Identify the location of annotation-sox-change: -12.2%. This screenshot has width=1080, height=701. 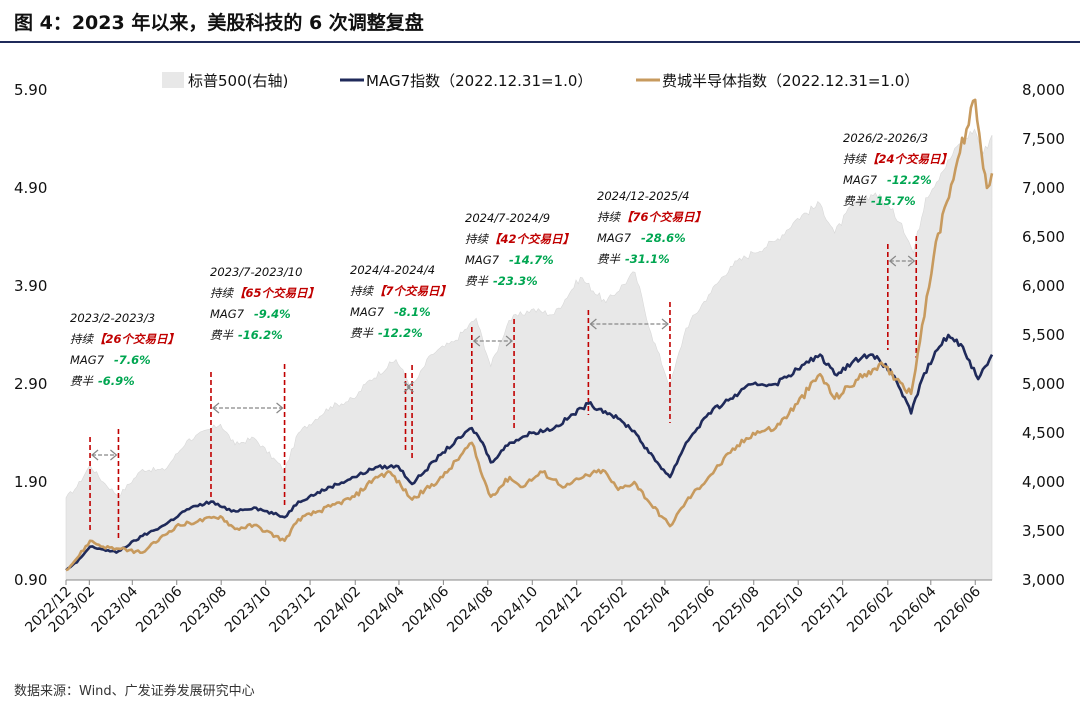
(400, 333).